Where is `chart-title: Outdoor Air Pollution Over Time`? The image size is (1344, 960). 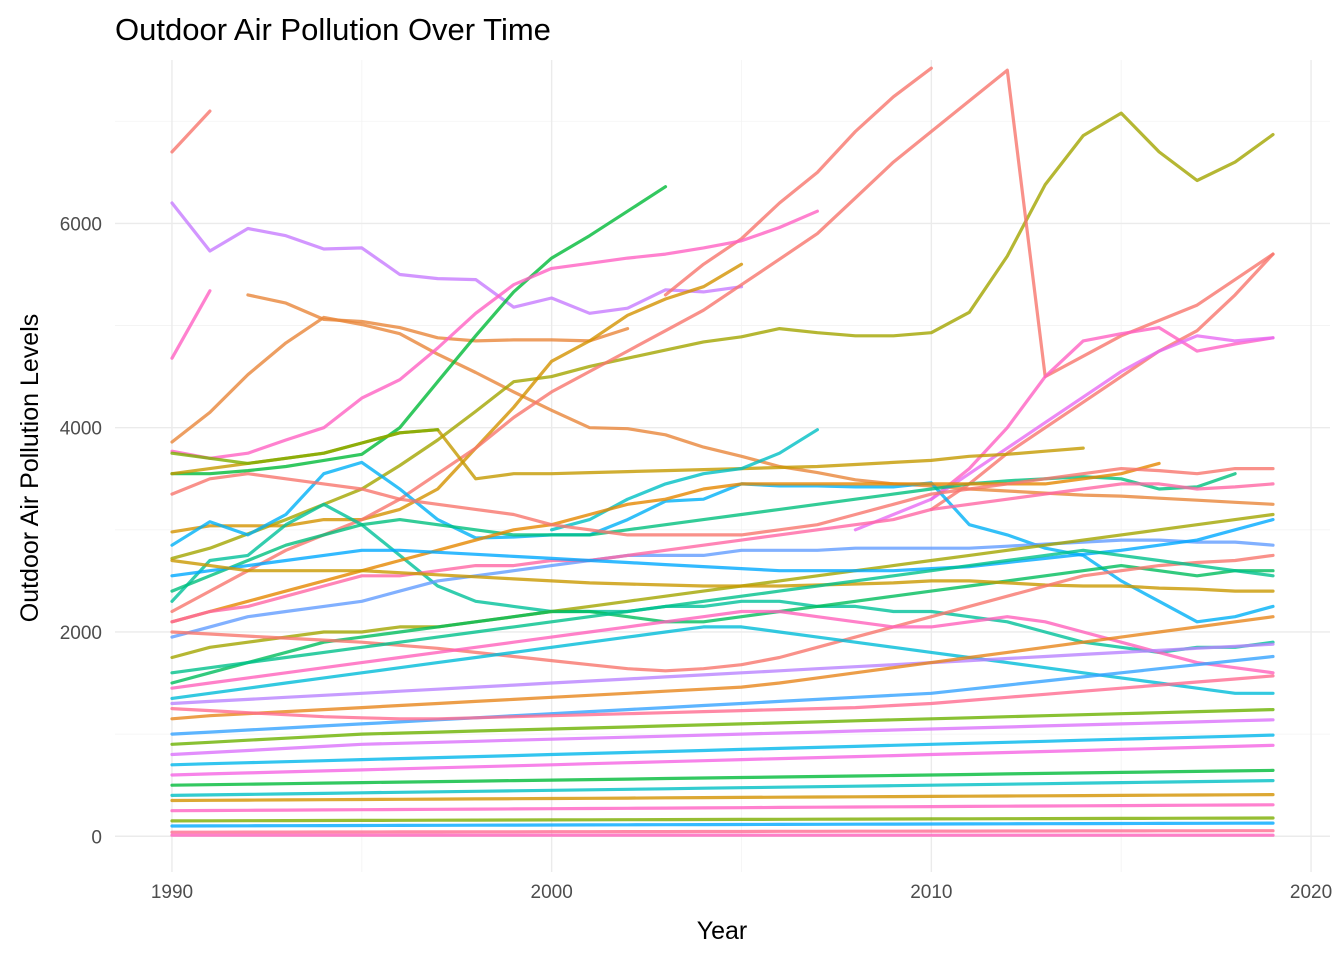
chart-title: Outdoor Air Pollution Over Time is located at coordinates (333, 29).